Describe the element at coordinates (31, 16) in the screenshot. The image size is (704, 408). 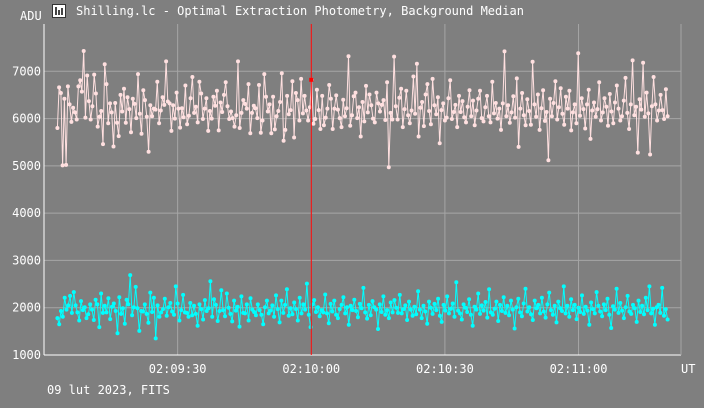
I see `y-axis-label: ADU` at that location.